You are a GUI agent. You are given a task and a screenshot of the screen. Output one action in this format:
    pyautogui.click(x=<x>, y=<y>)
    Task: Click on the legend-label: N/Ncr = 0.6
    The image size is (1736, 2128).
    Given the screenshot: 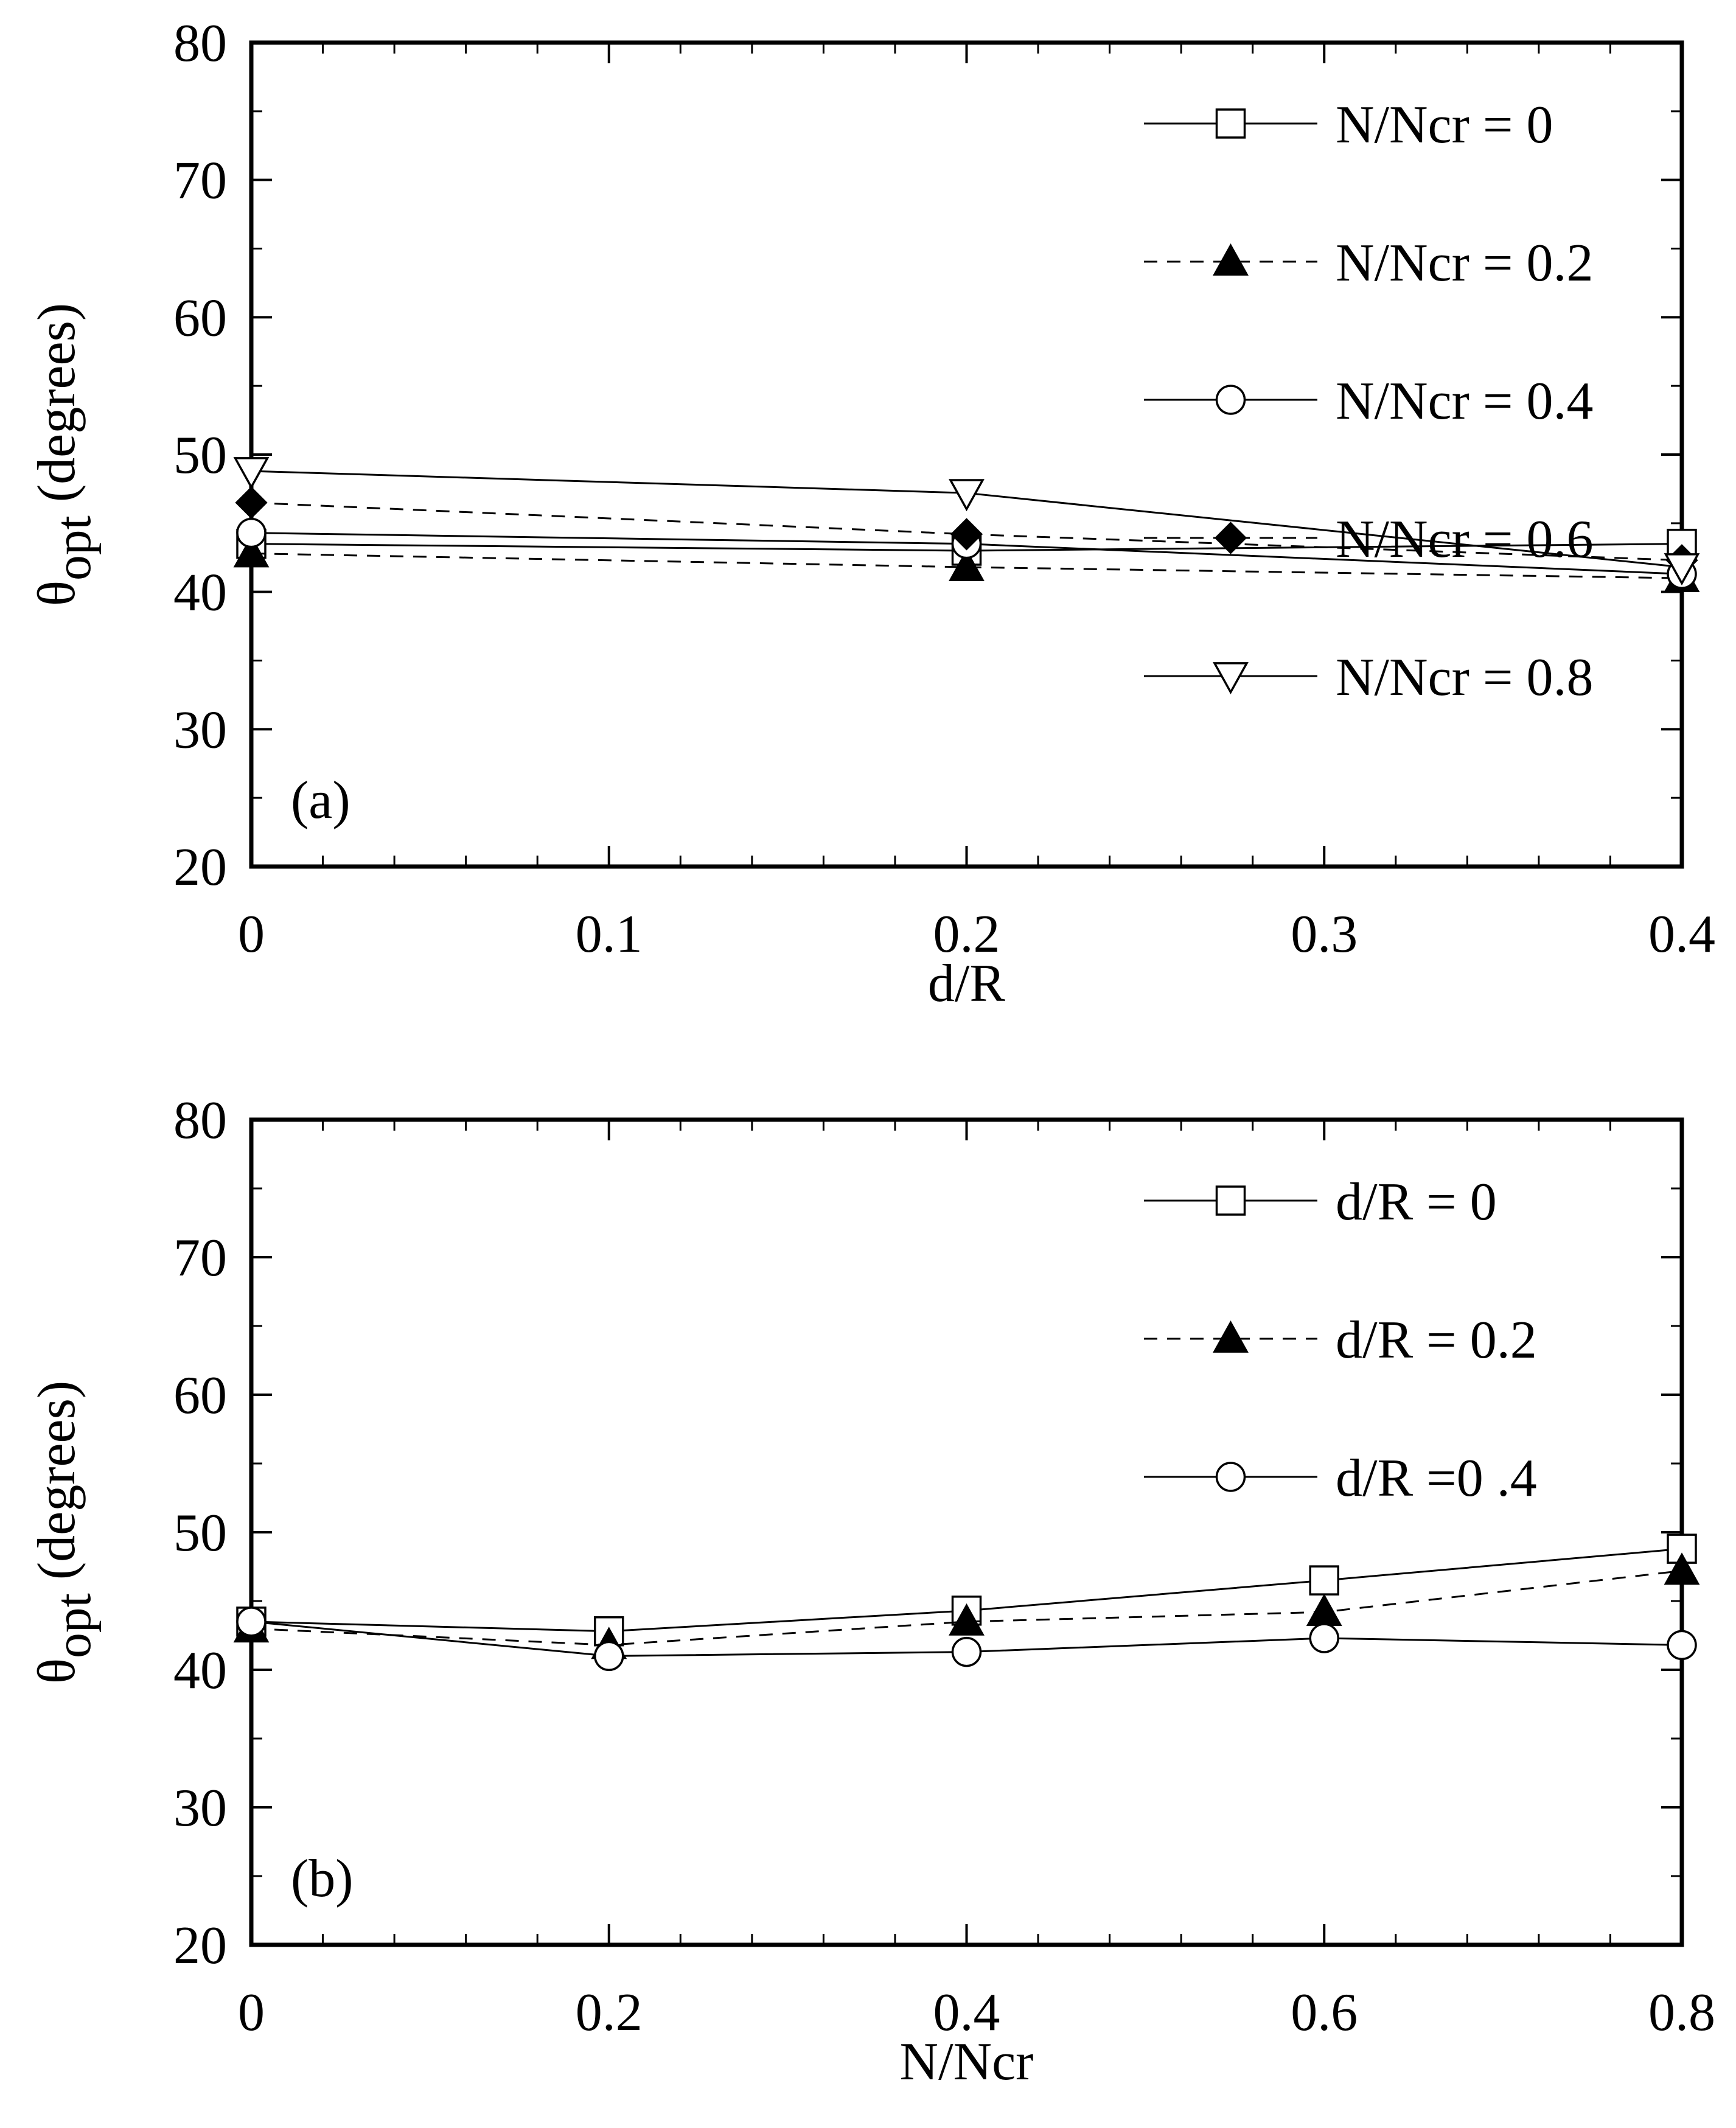 What is the action you would take?
    pyautogui.click(x=1465, y=539)
    